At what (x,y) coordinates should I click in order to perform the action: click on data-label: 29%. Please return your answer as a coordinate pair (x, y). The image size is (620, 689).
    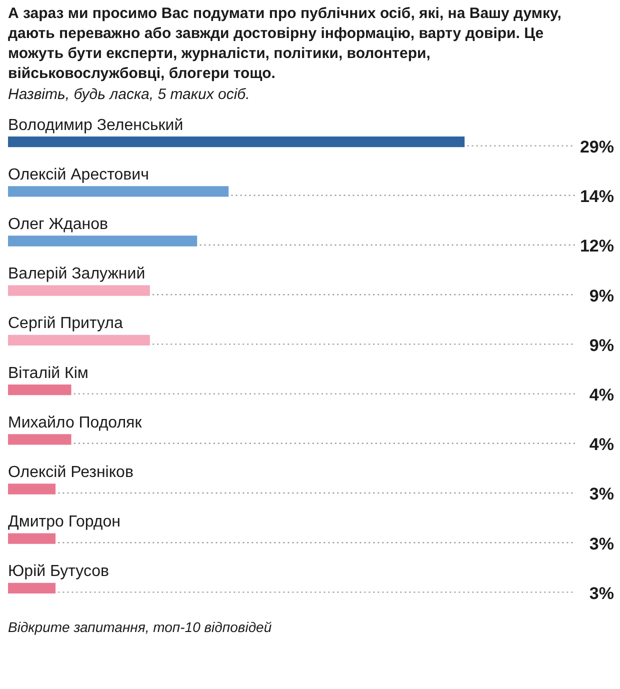
    Looking at the image, I should click on (597, 146).